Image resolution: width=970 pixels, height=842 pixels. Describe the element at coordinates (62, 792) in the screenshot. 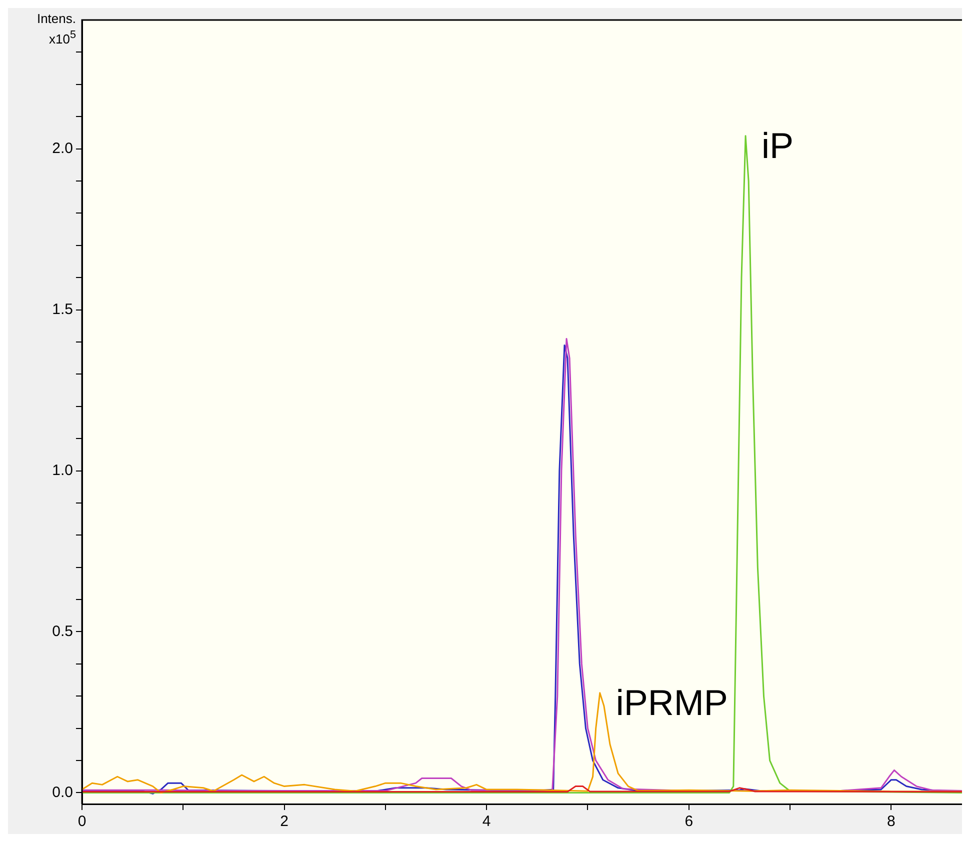

I see `y-tick-label: 0.0` at that location.